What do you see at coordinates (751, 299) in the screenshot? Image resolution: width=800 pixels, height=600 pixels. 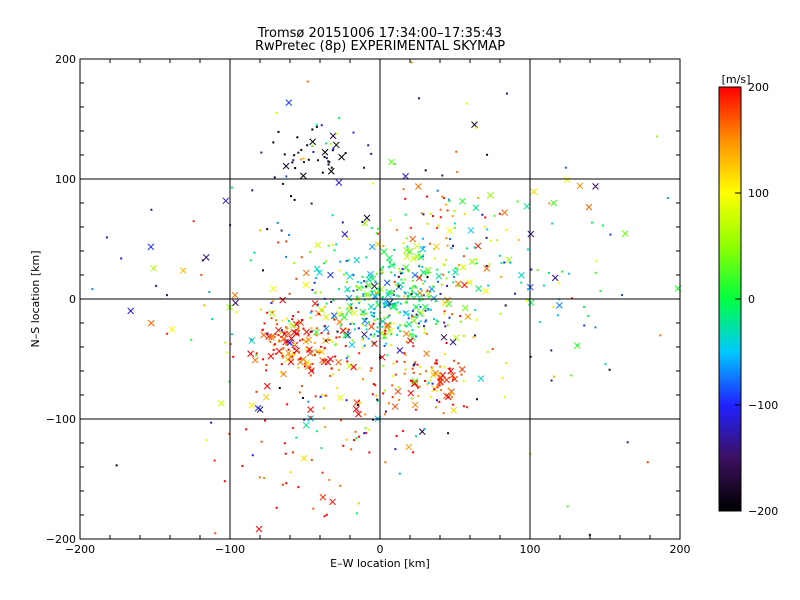 I see `colorbar-tick-label: 0` at bounding box center [751, 299].